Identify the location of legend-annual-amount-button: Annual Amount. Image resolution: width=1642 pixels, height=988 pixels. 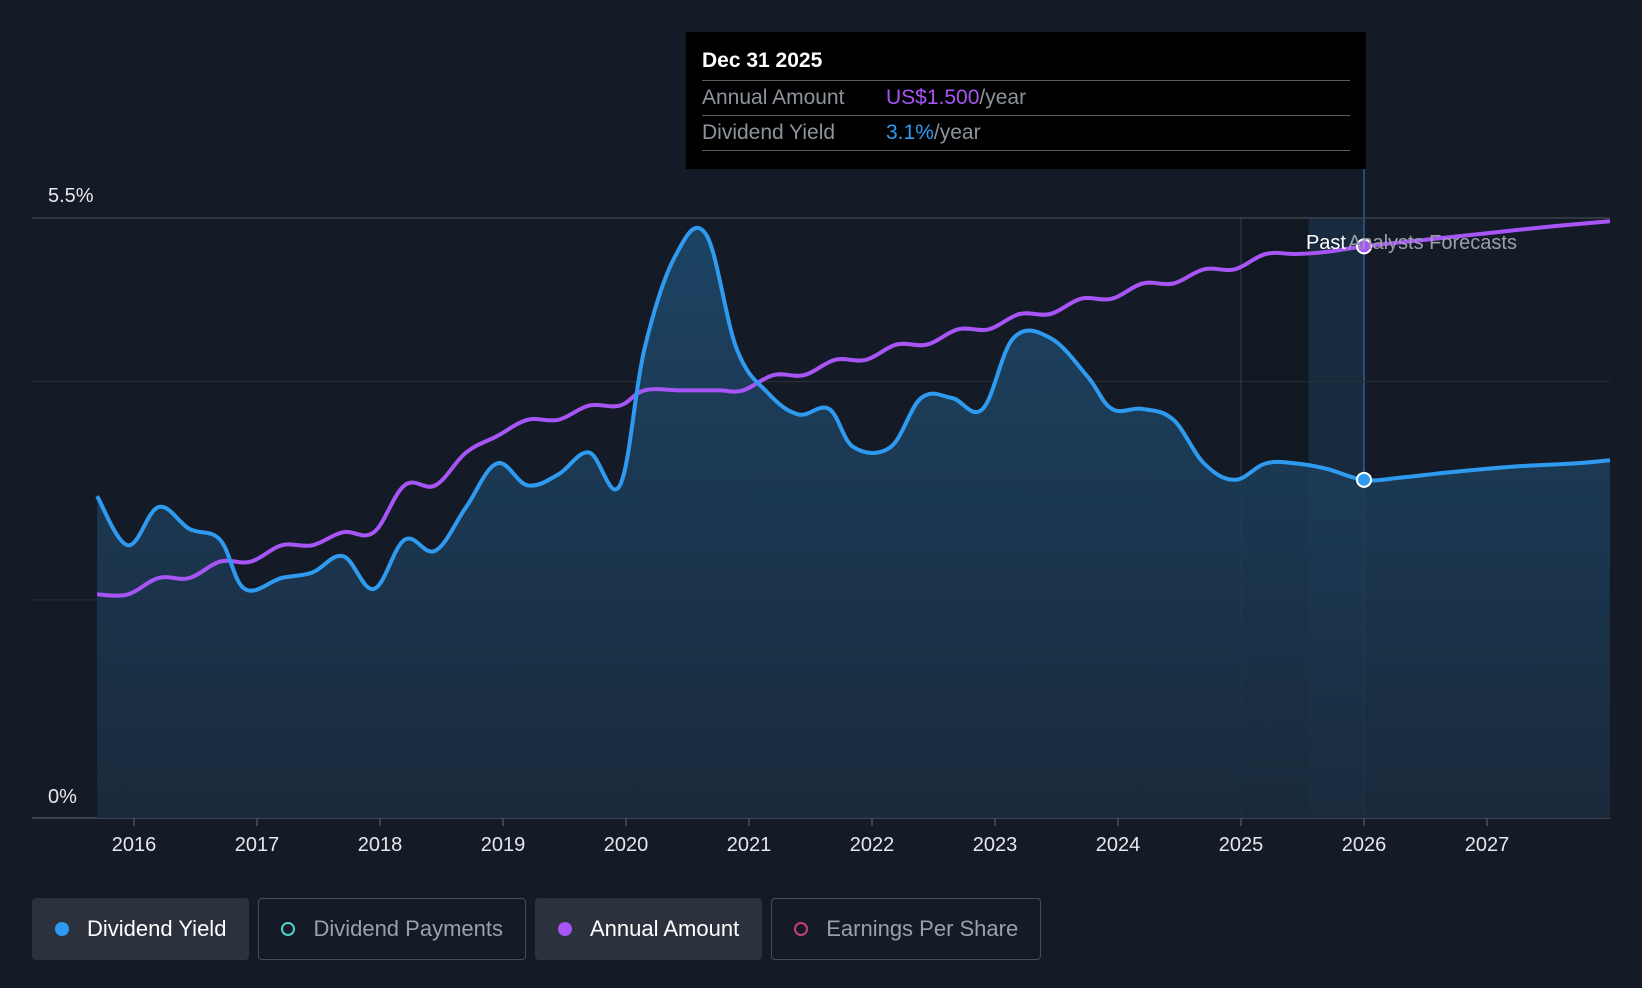
(648, 929).